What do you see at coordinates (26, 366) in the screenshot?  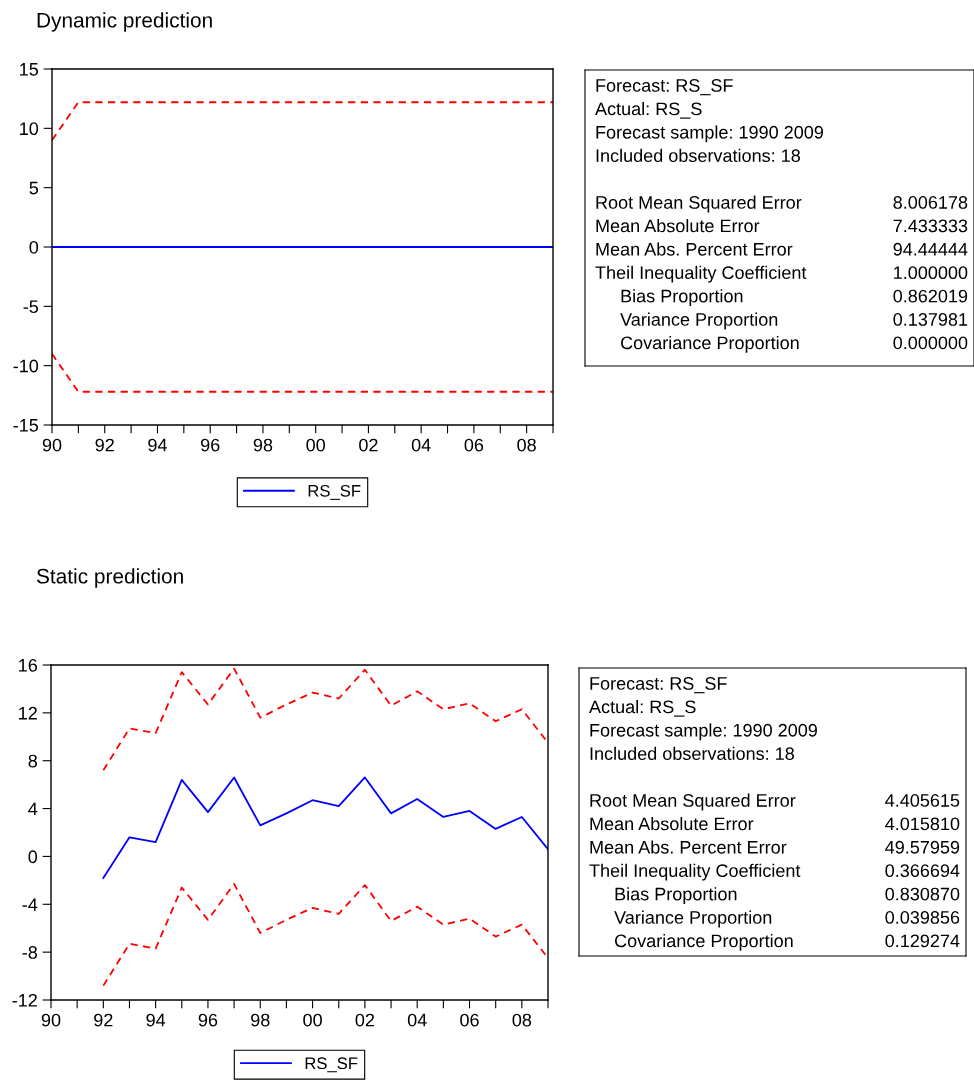 I see `y-tick-label: -10` at bounding box center [26, 366].